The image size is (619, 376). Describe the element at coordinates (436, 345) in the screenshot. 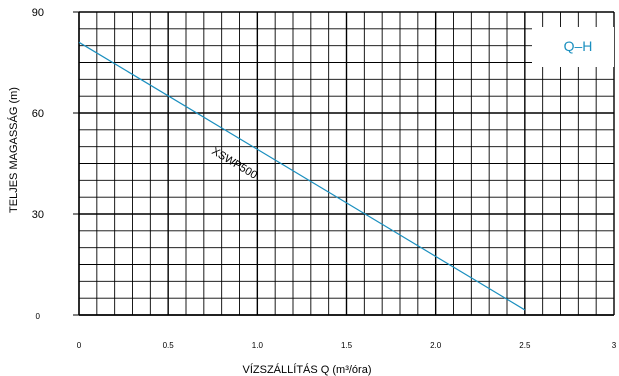

I see `x-tick-label: 2.0` at that location.